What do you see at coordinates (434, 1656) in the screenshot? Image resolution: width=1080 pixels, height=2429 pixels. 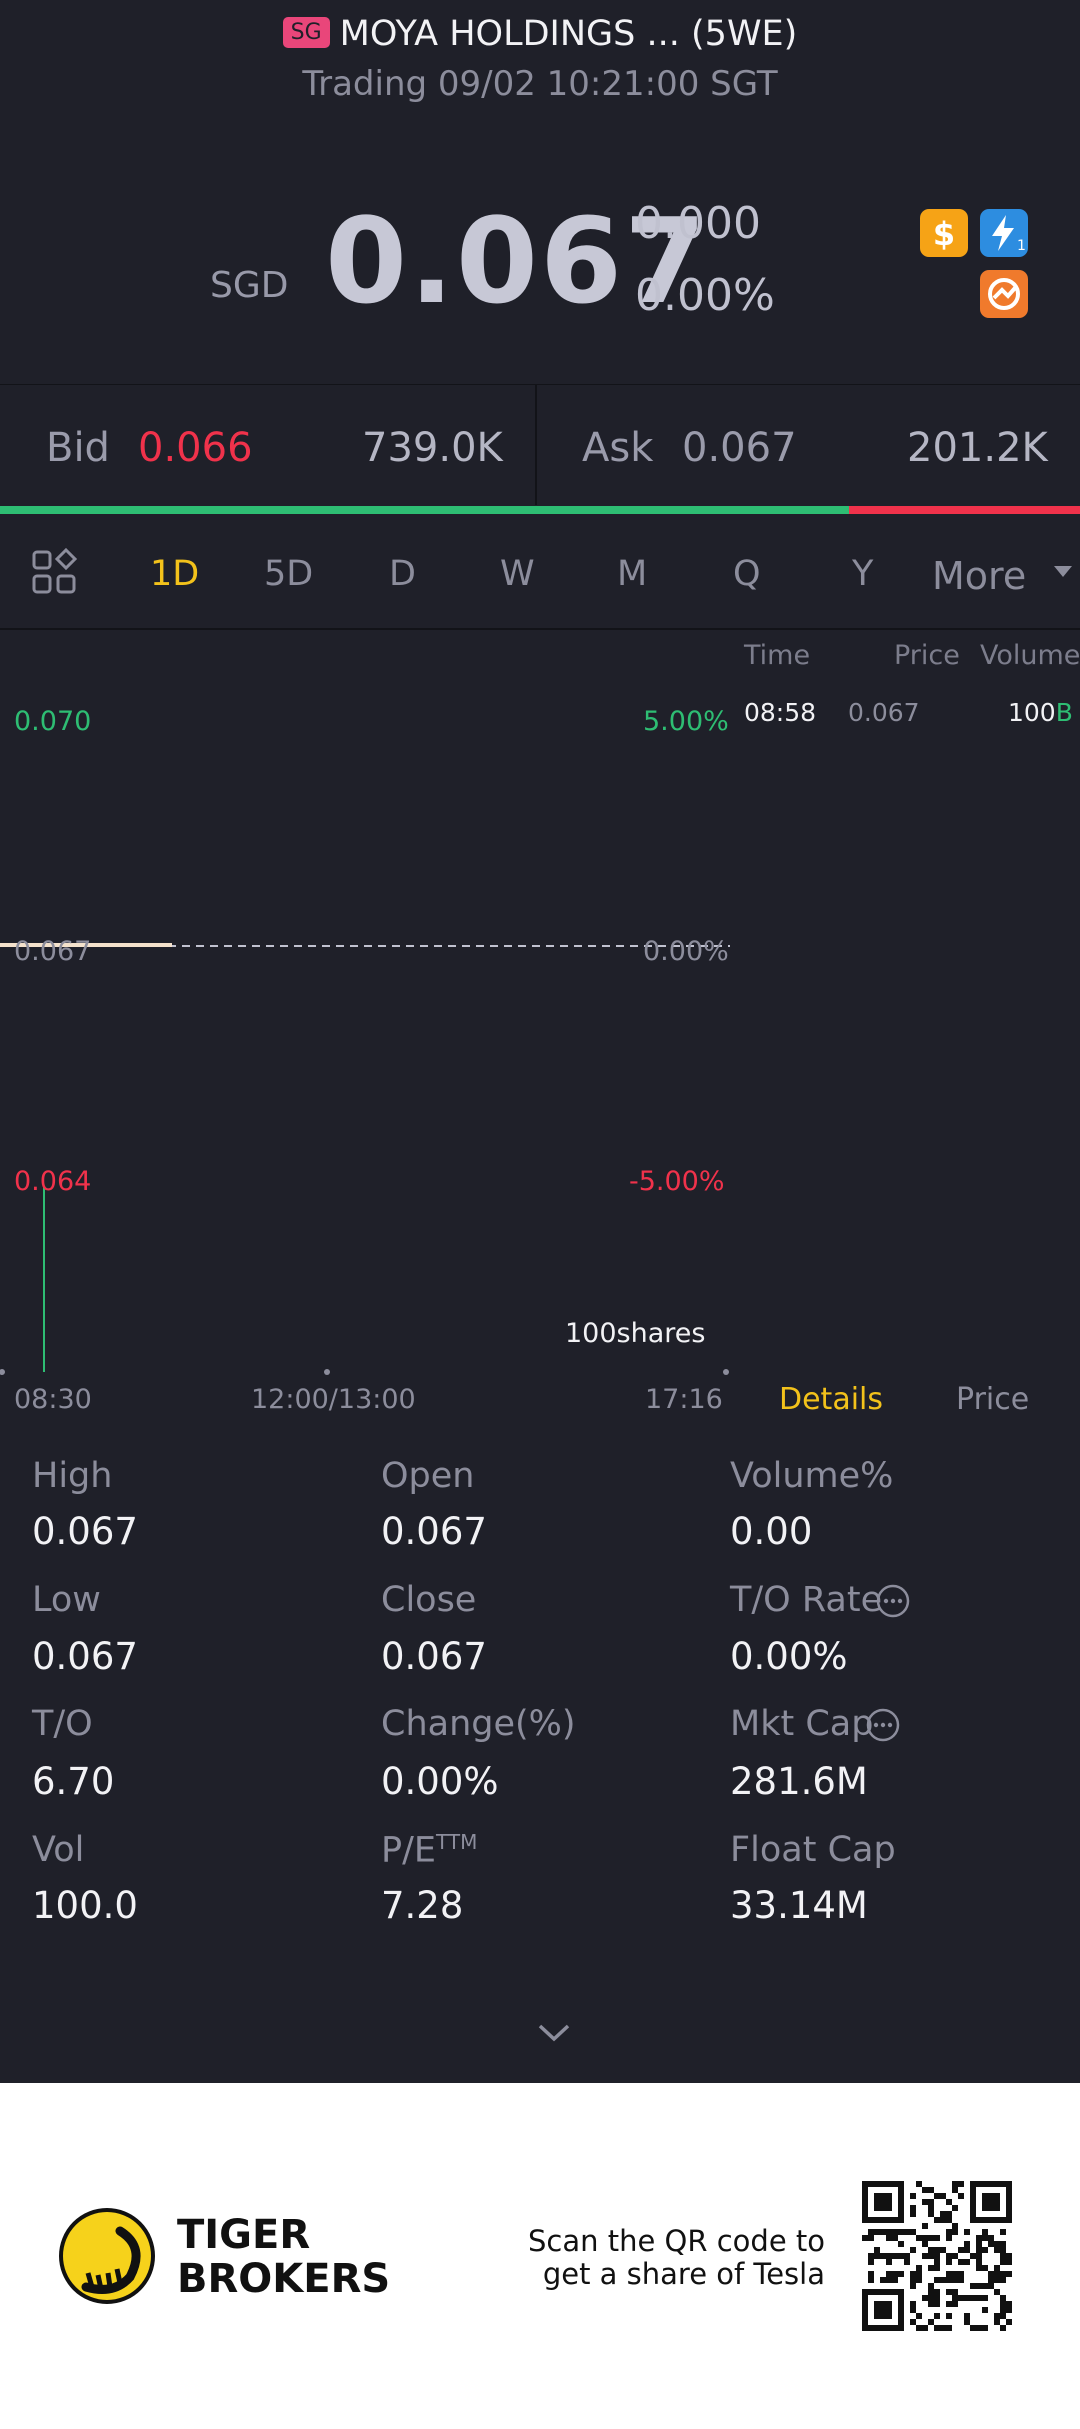 I see `stat-close-value: 0.067` at bounding box center [434, 1656].